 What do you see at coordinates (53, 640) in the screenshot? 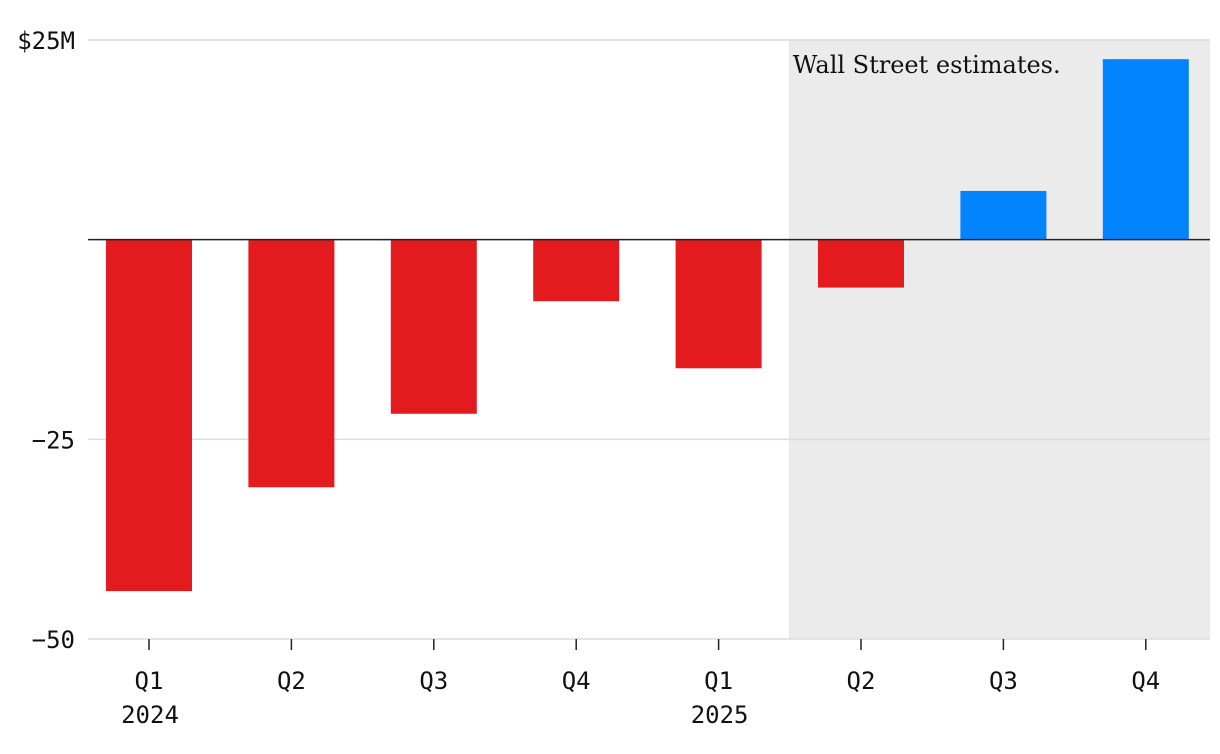
I see `y-tick-label: −50` at bounding box center [53, 640].